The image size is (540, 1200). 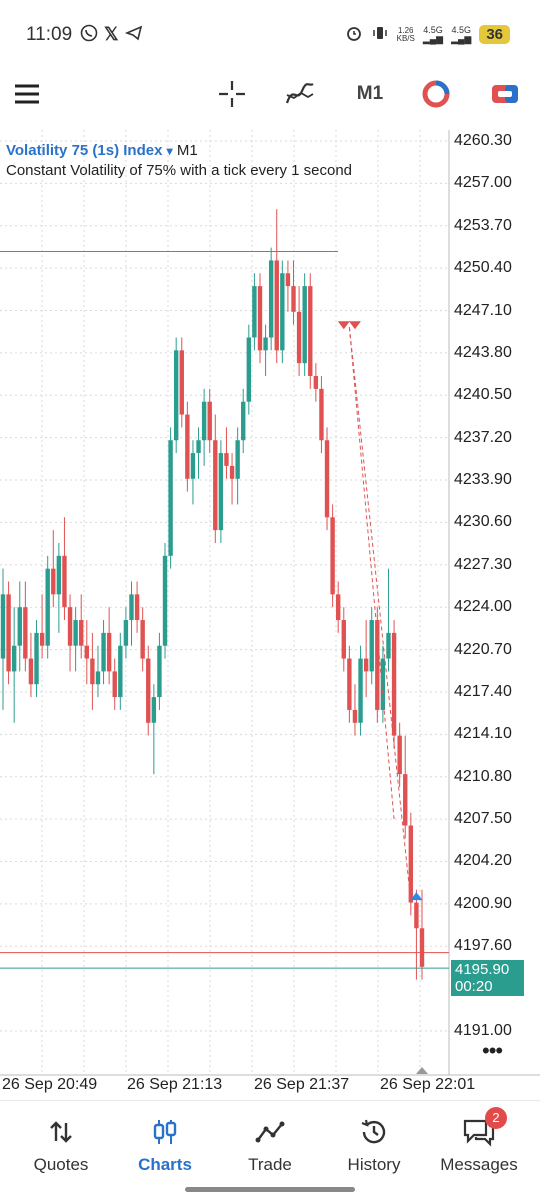 What do you see at coordinates (165, 1145) in the screenshot?
I see `nav-charts: Charts` at bounding box center [165, 1145].